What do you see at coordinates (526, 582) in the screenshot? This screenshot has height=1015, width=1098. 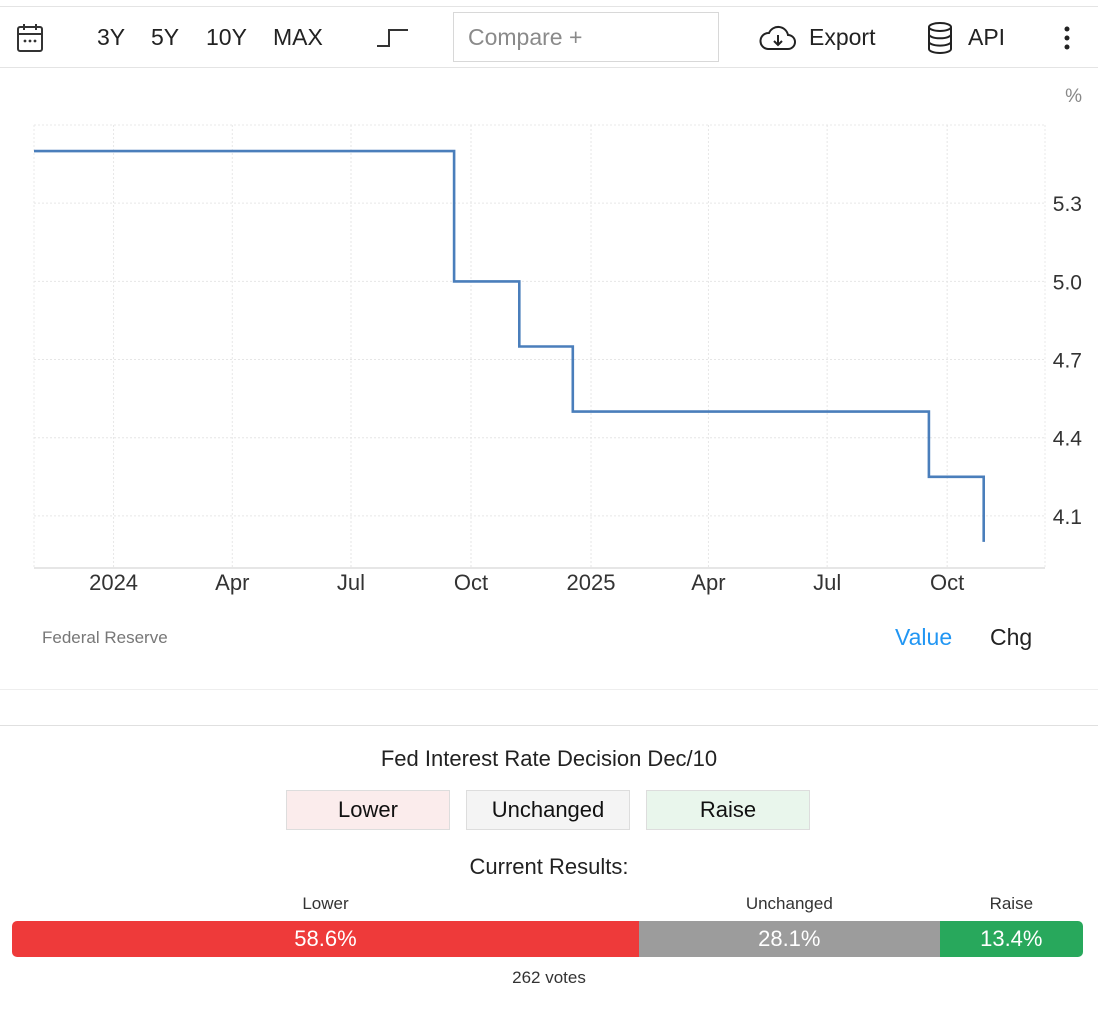 I see `x-axis-ticks: 2024 Apr Jul Oct 2025 Apr Jul Oct` at bounding box center [526, 582].